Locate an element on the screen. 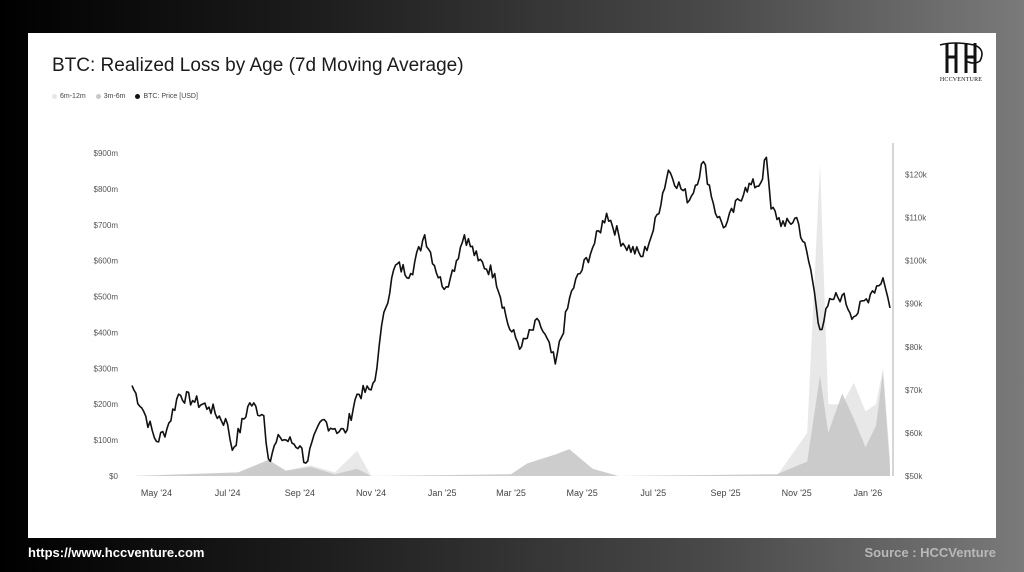 This screenshot has height=572, width=1024. source-credit: Source : HCCVenture is located at coordinates (930, 552).